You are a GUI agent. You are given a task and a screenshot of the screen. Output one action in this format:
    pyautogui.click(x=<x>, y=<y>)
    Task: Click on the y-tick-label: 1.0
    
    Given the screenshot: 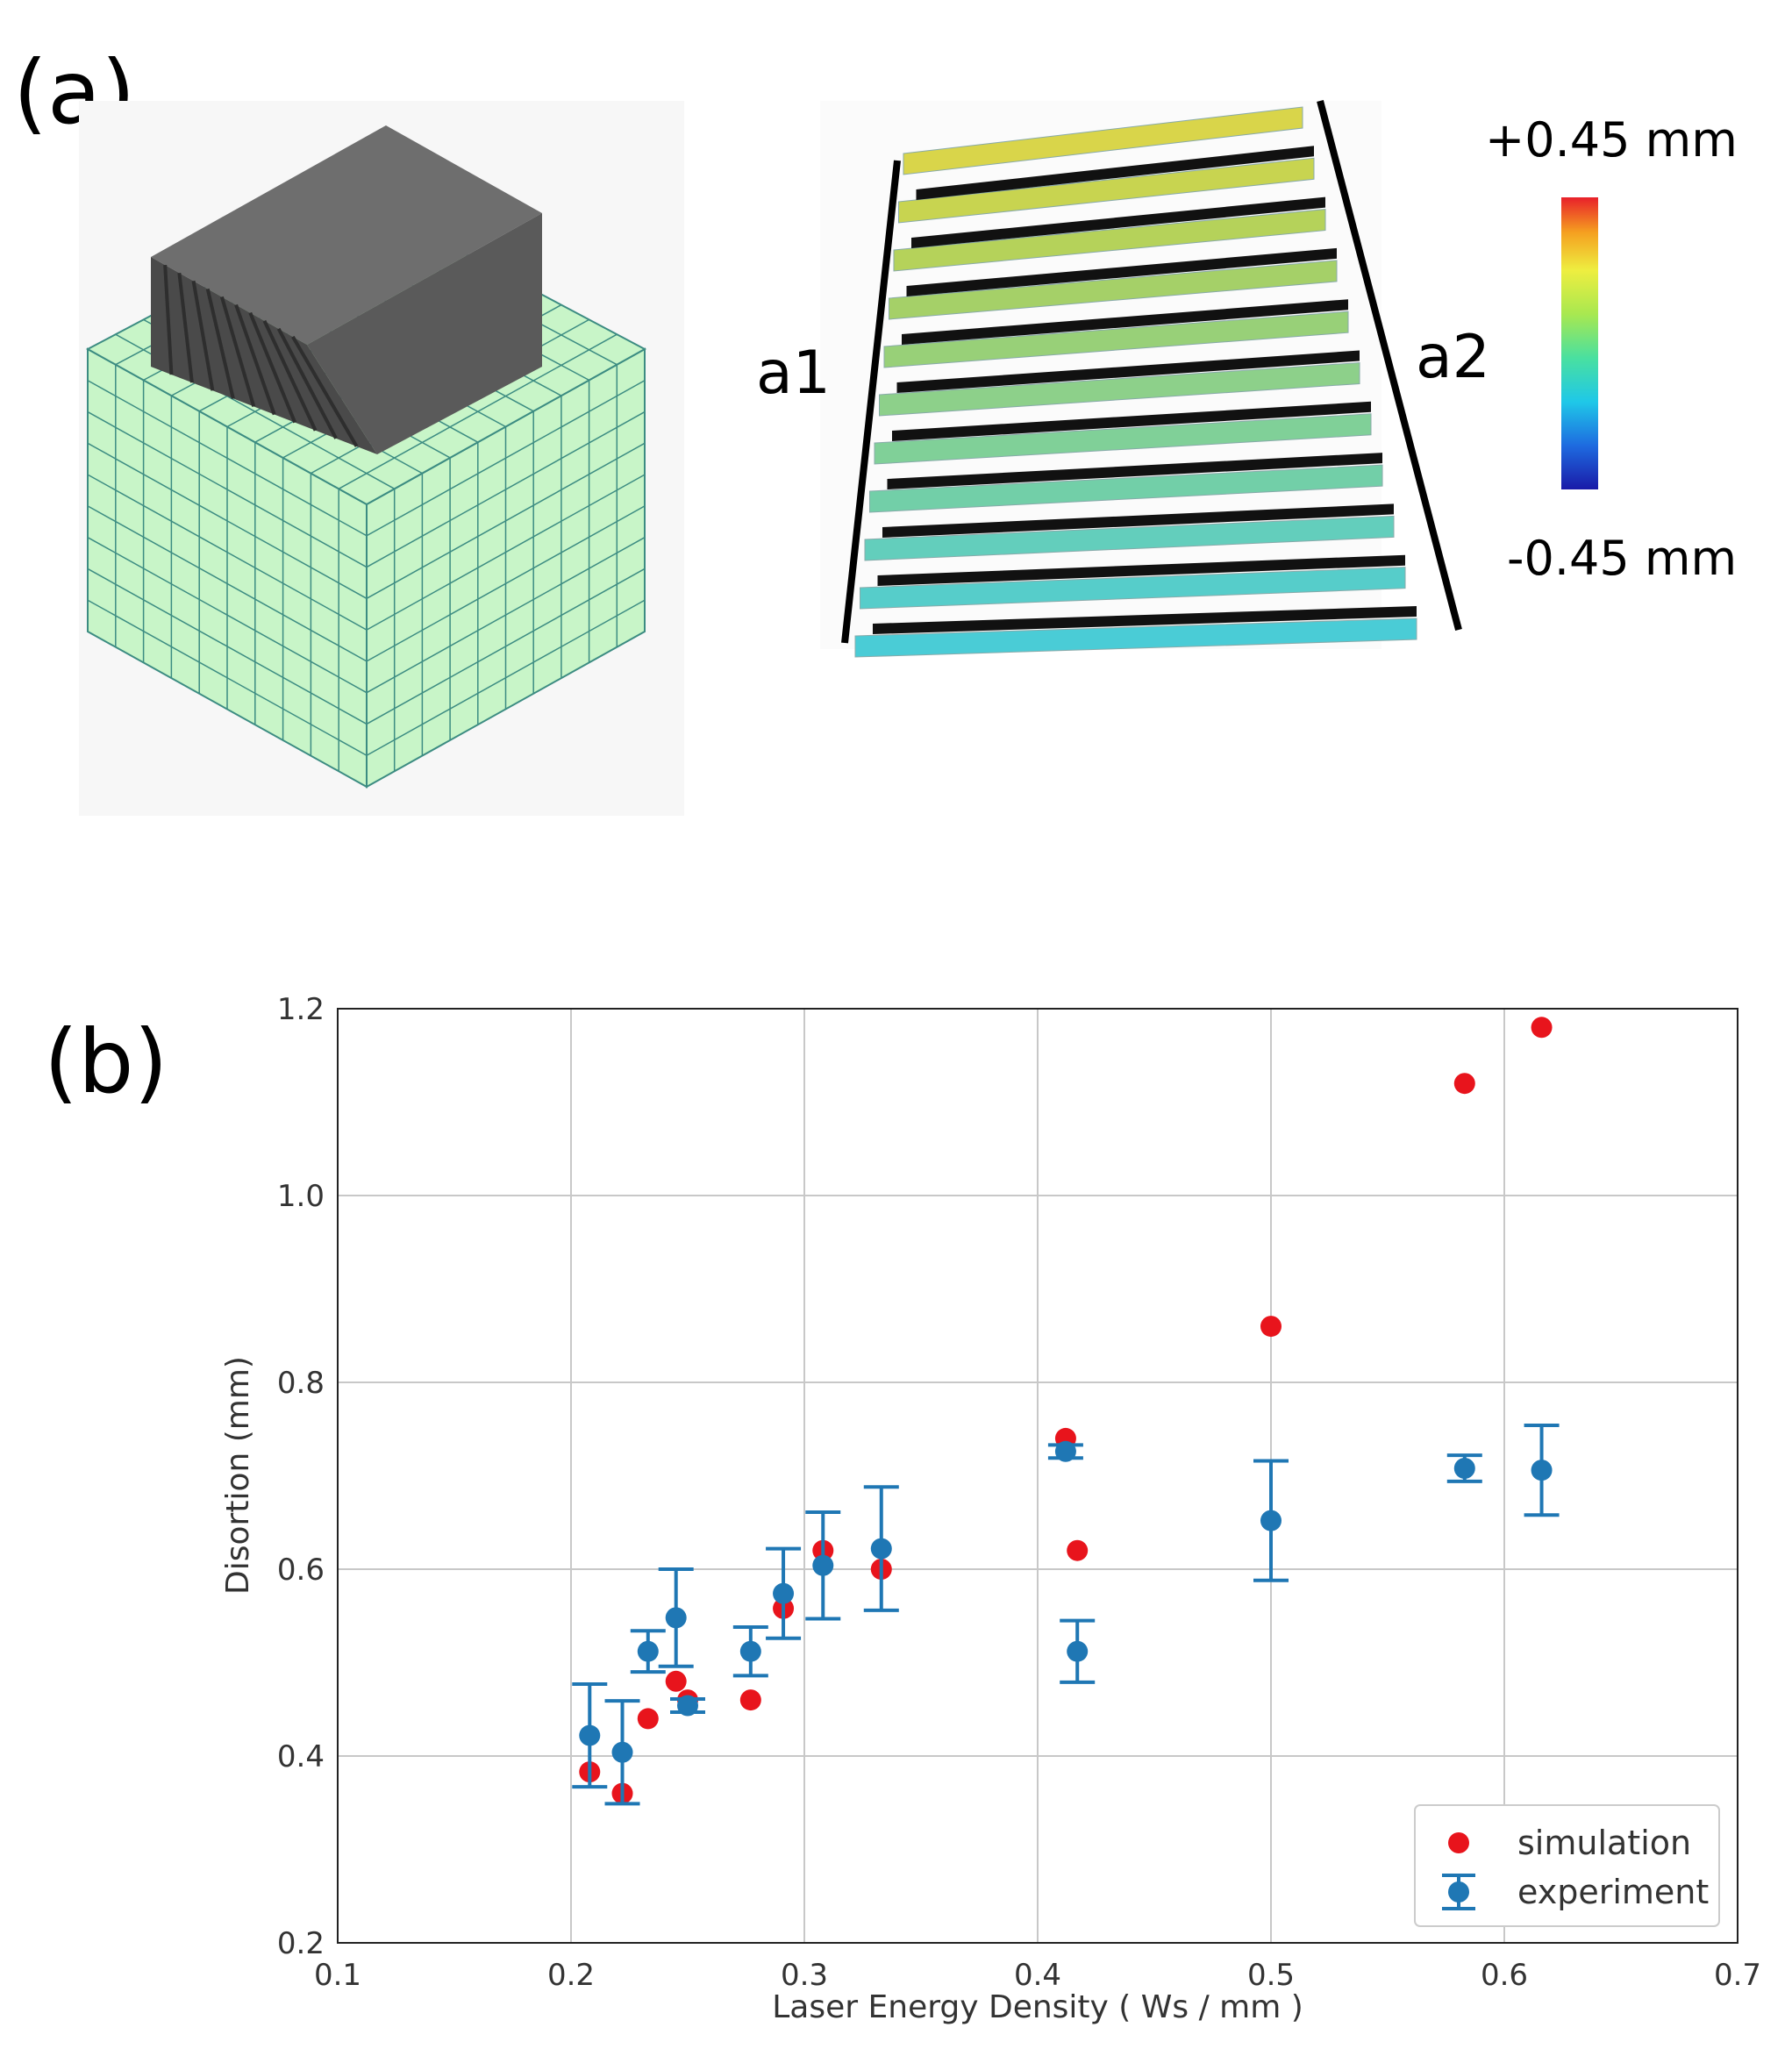 What is the action you would take?
    pyautogui.click(x=301, y=1196)
    